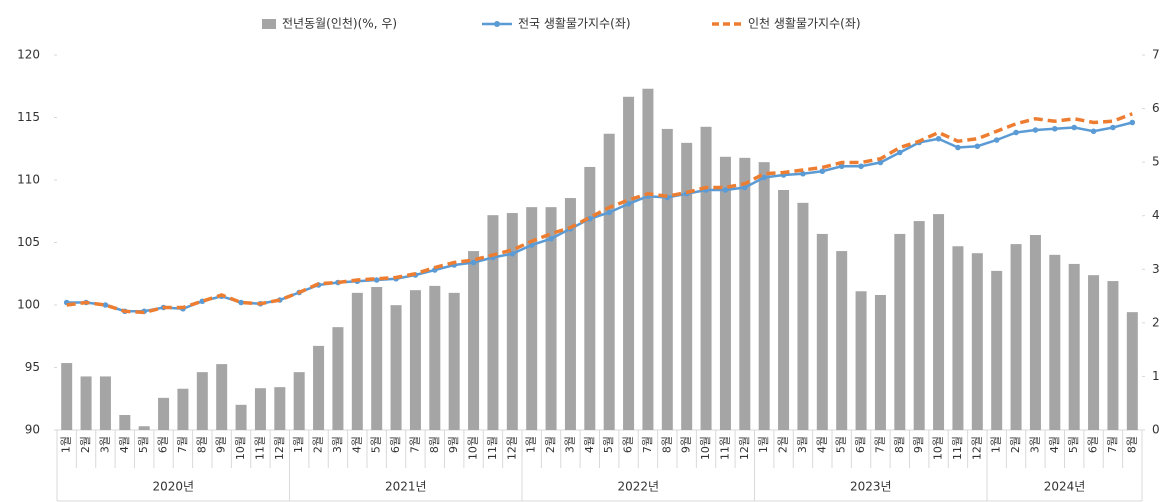 Image resolution: width=1170 pixels, height=502 pixels. I want to click on y2-tick-label: 5, so click(1156, 162).